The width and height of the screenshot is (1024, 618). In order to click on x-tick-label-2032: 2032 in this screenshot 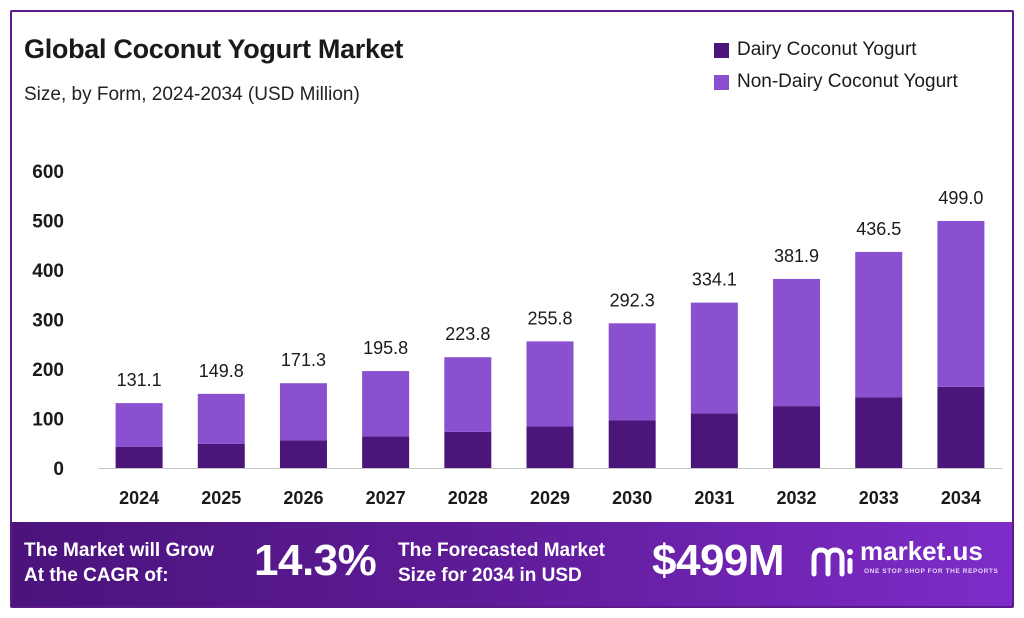, I will do `click(797, 498)`.